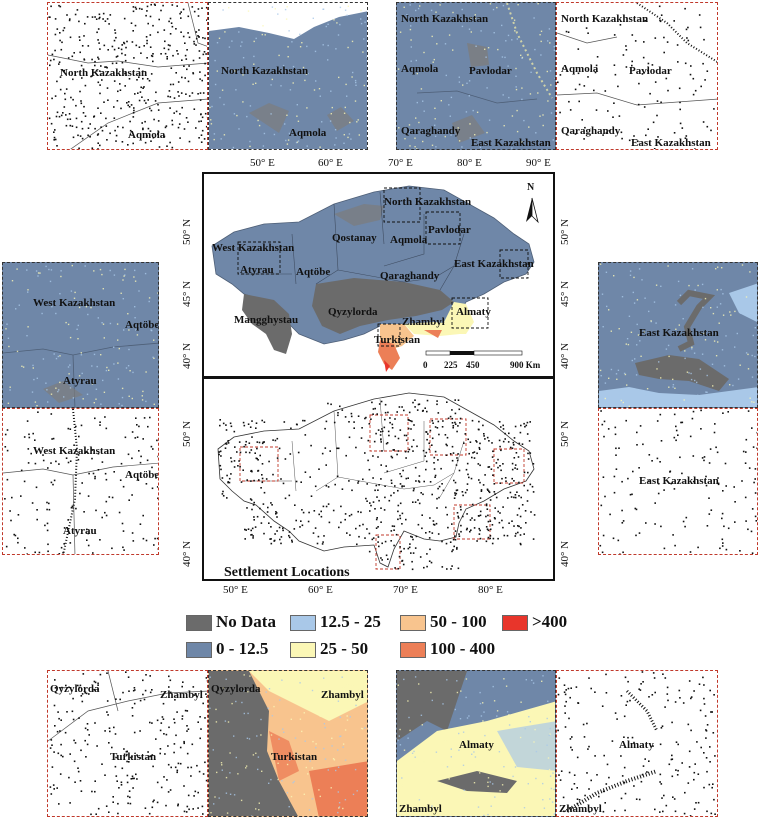 This screenshot has height=819, width=760. What do you see at coordinates (525, 365) in the screenshot?
I see `scale-label: 900 Km` at bounding box center [525, 365].